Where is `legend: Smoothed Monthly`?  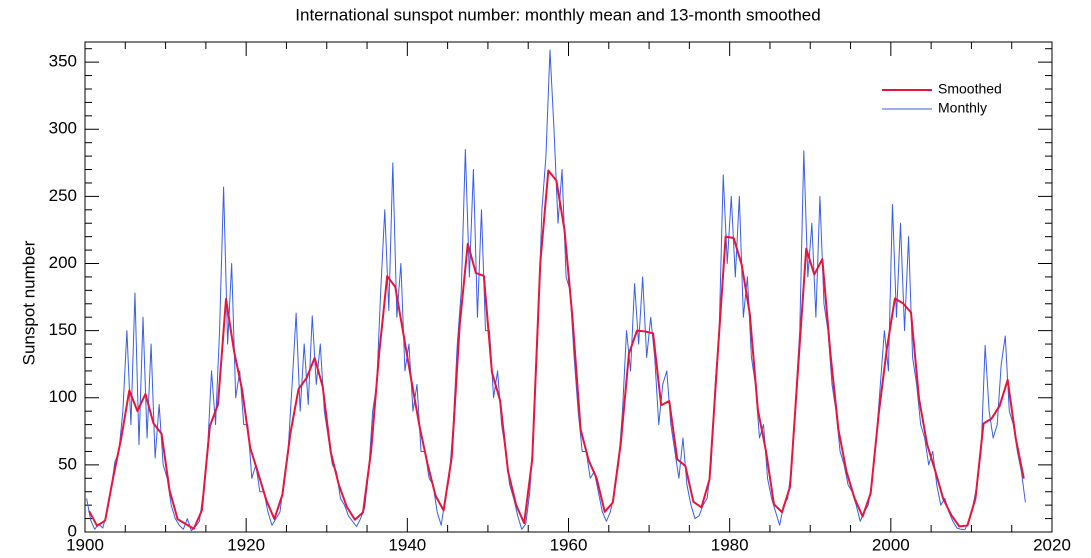
legend: Smoothed Monthly is located at coordinates (942, 98).